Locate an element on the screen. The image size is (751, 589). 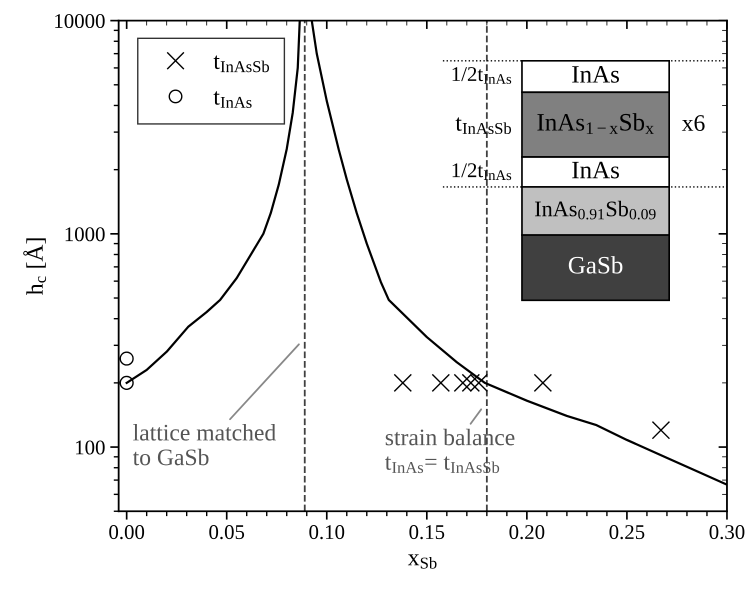
y-axis-title: h$_{c}$ [Å] is located at coordinates (34, 266).